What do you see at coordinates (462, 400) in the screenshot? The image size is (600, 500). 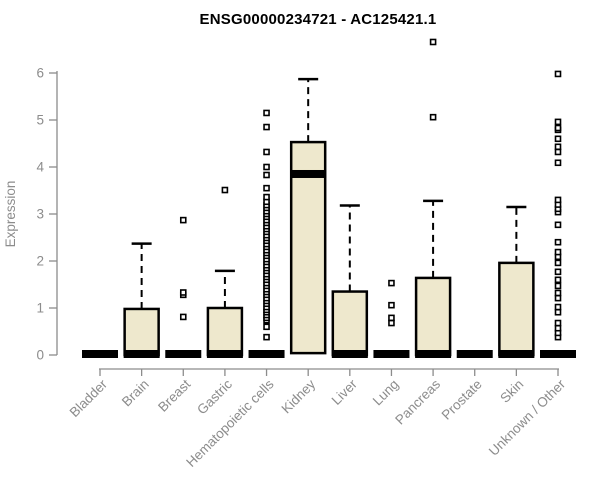 I see `x-tick-label: Prostate` at bounding box center [462, 400].